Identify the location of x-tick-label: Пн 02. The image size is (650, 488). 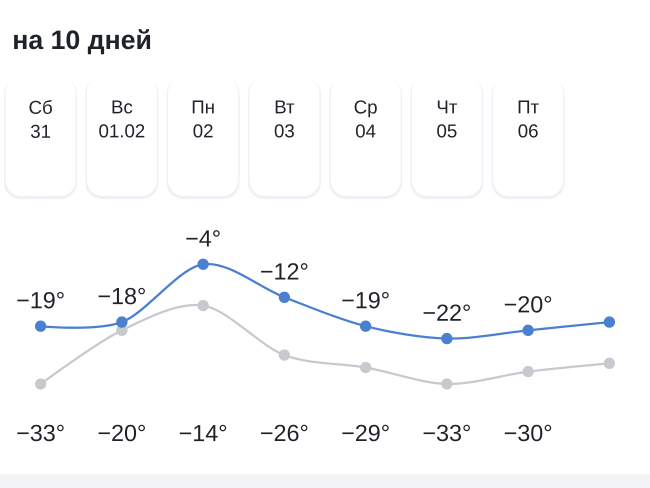
(203, 119).